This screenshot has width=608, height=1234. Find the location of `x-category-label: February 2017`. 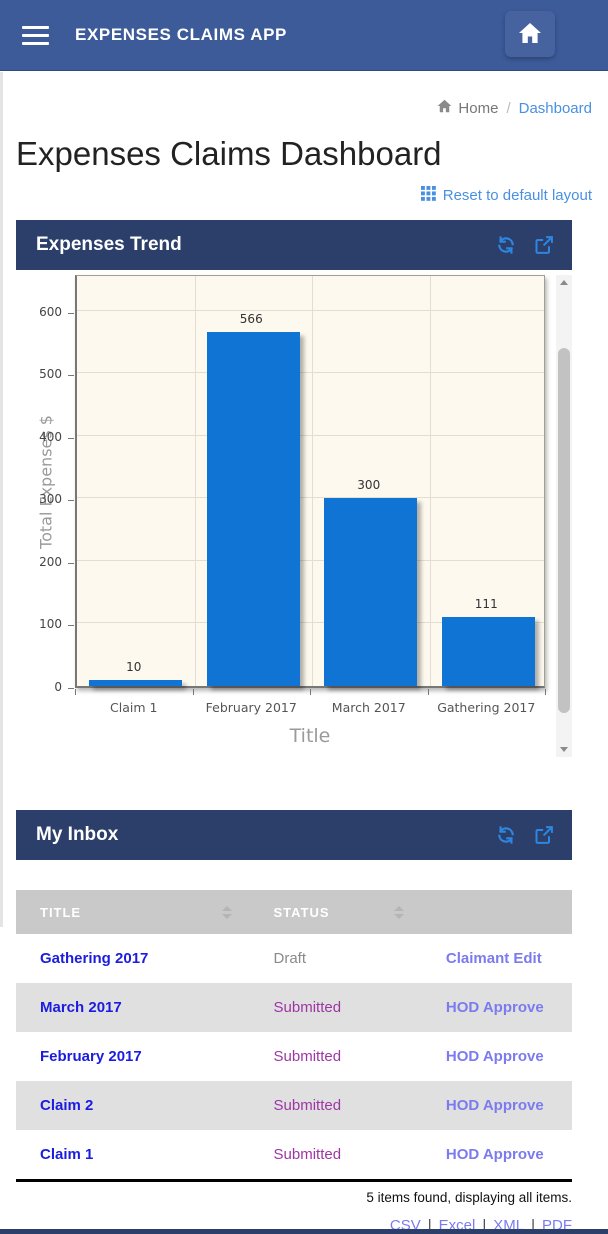

x-category-label: February 2017 is located at coordinates (251, 707).